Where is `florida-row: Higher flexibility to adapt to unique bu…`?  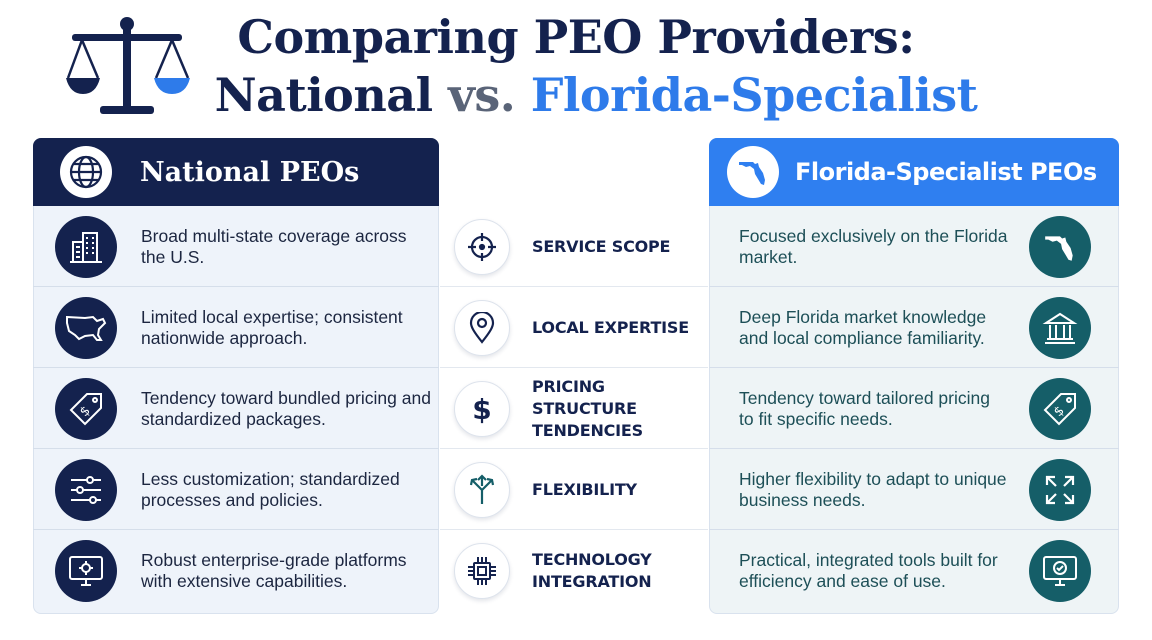
florida-row: Higher flexibility to adapt to unique bu… is located at coordinates (914, 490).